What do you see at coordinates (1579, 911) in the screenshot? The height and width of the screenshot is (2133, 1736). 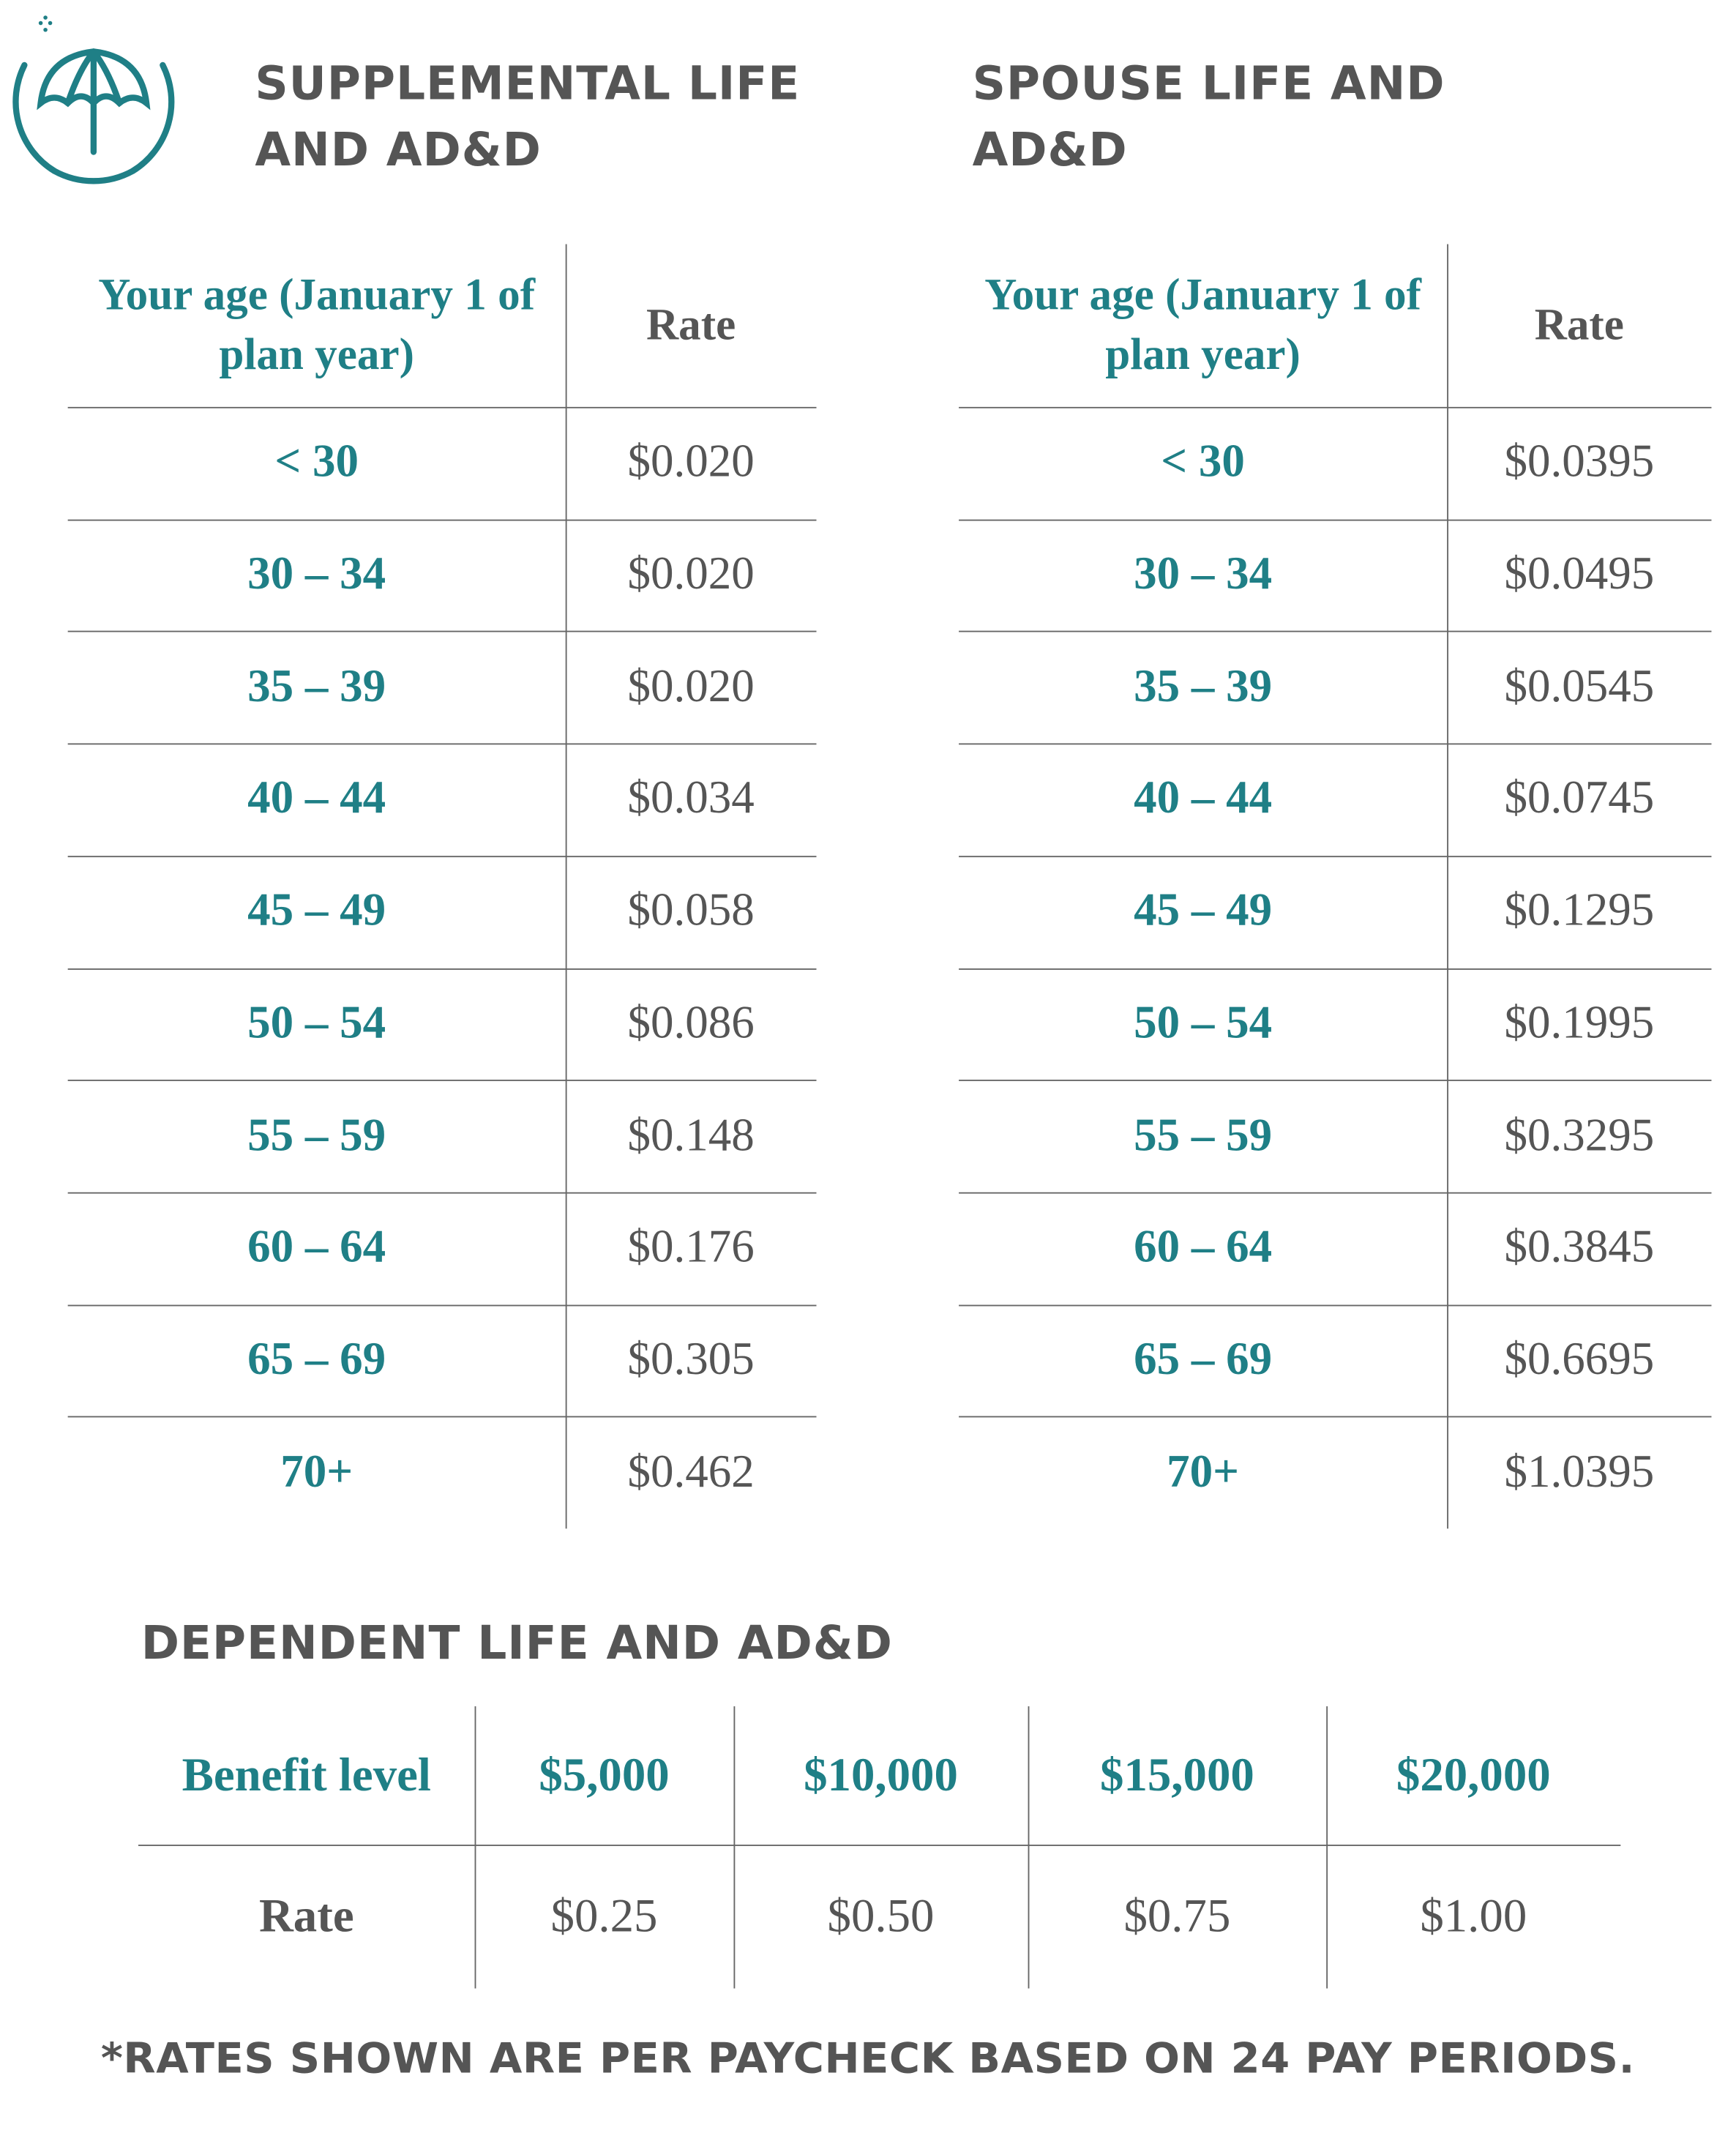 I see `rate-cell: $0.1295` at bounding box center [1579, 911].